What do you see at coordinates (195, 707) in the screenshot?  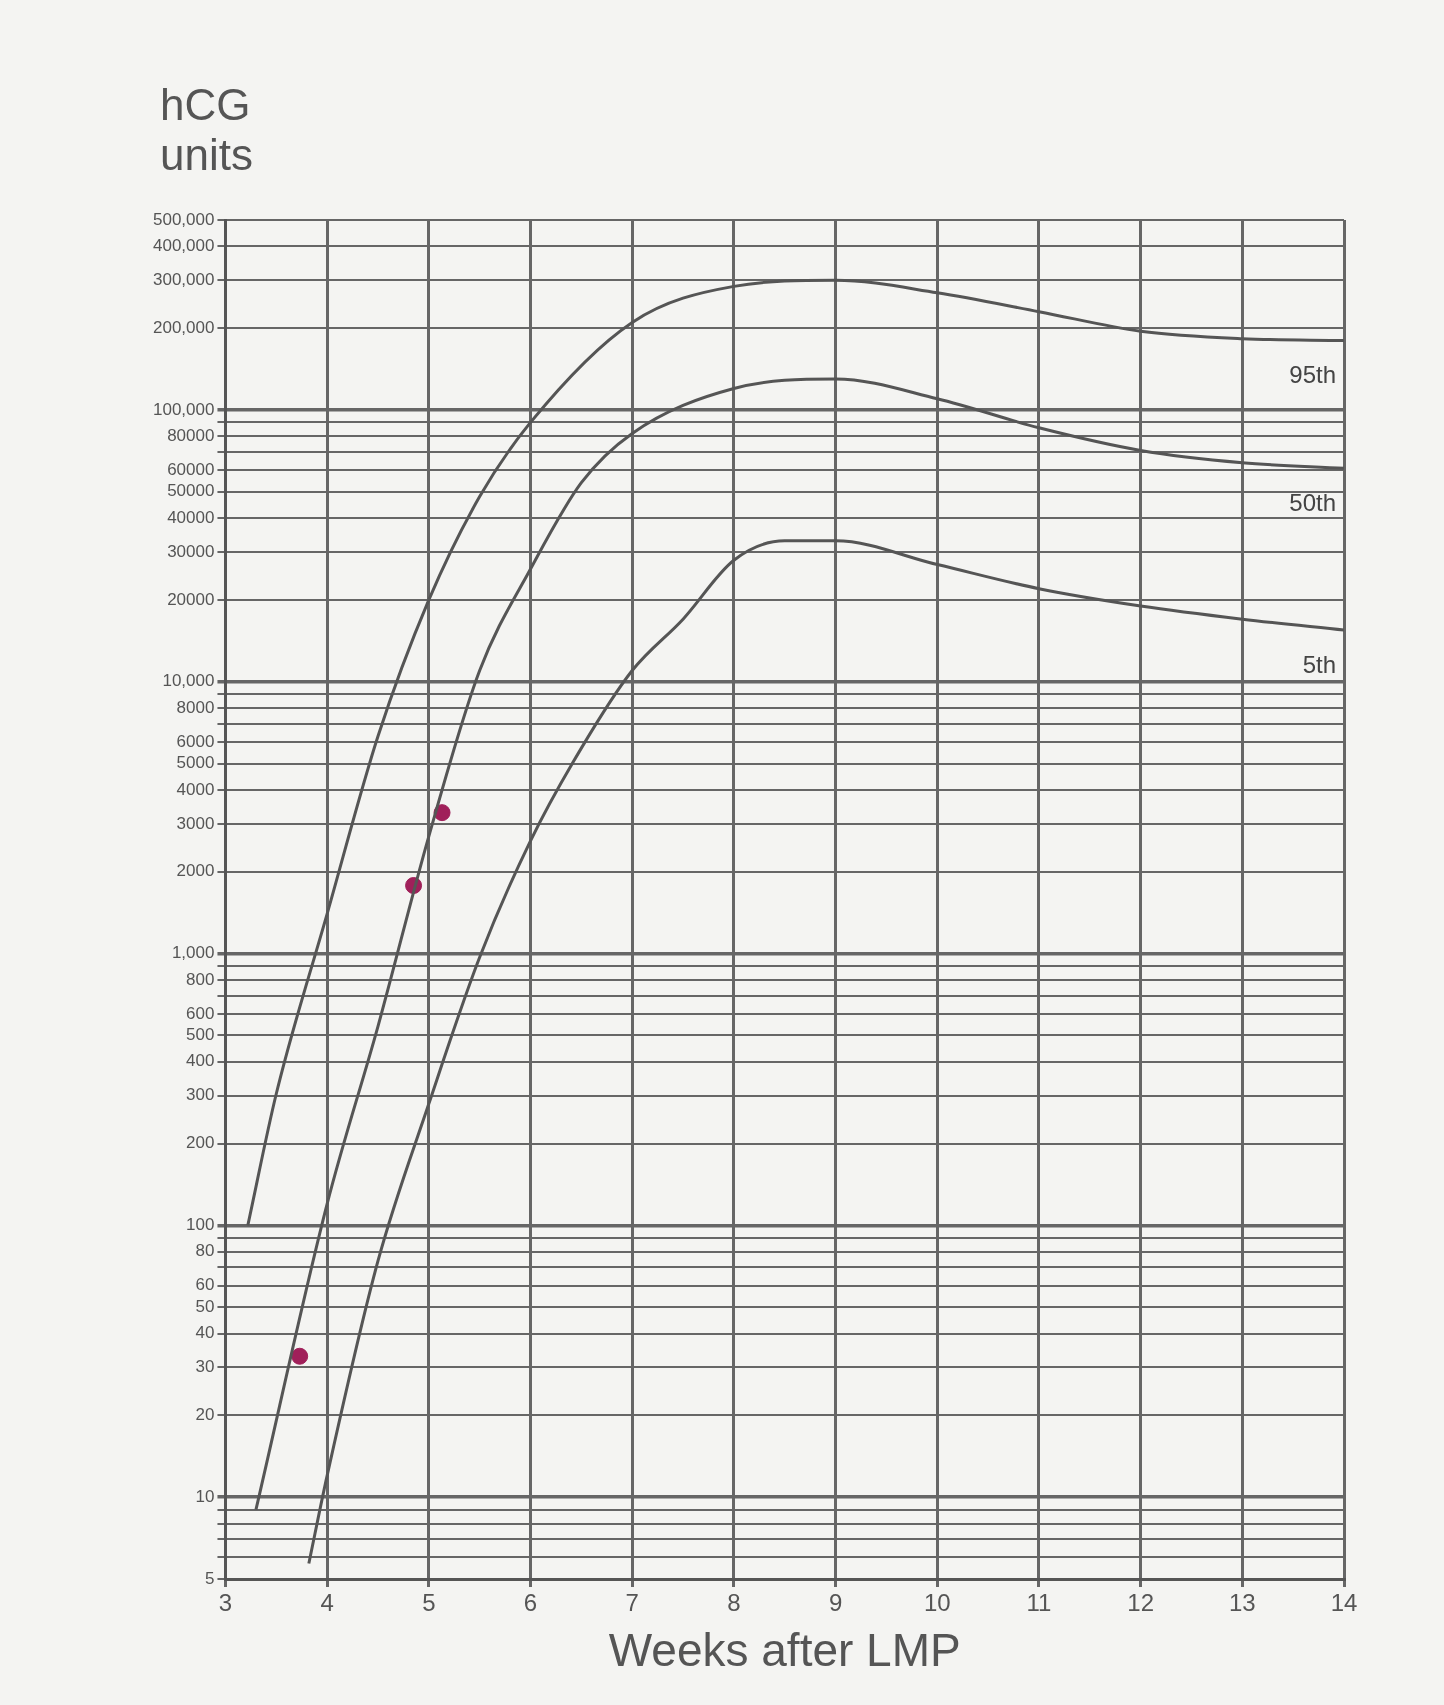 I see `y-tick-label: 8000` at bounding box center [195, 707].